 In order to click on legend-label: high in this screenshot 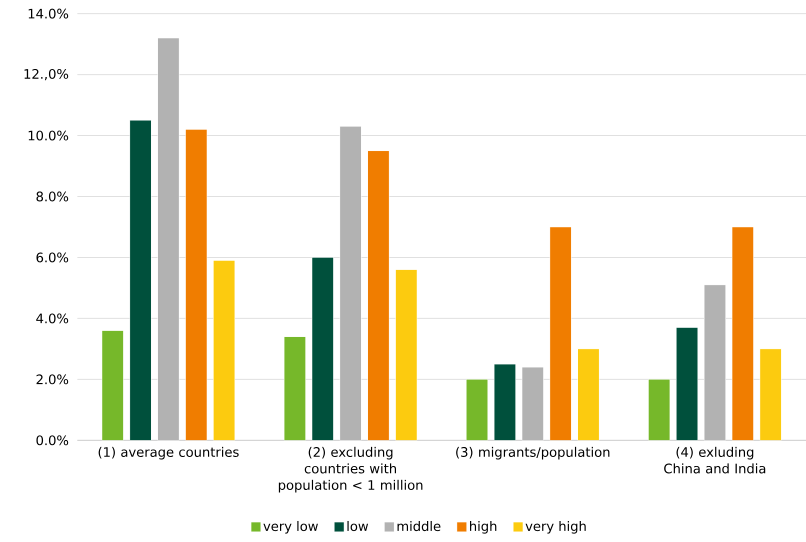, I will do `click(483, 527)`.